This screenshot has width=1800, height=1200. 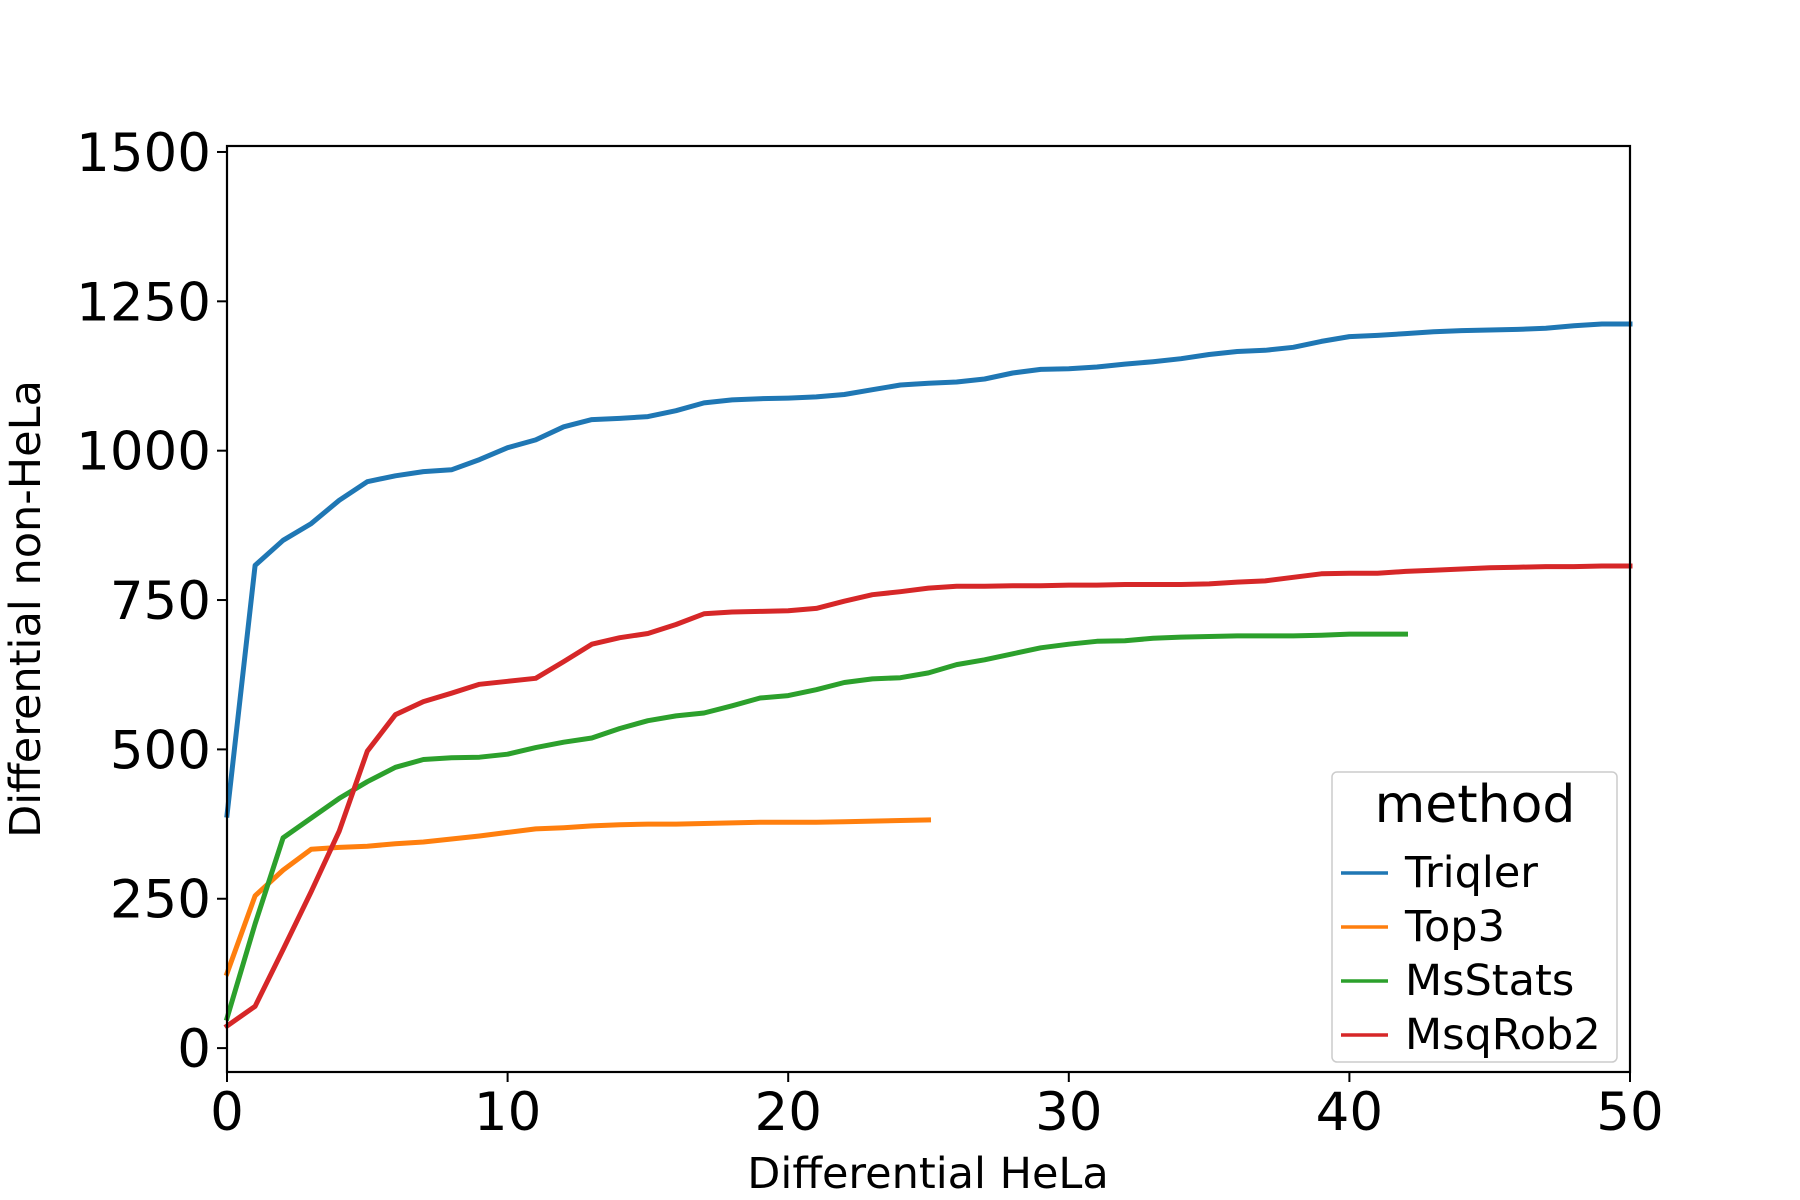 What do you see at coordinates (787, 1112) in the screenshot?
I see `x-tick-label: 20` at bounding box center [787, 1112].